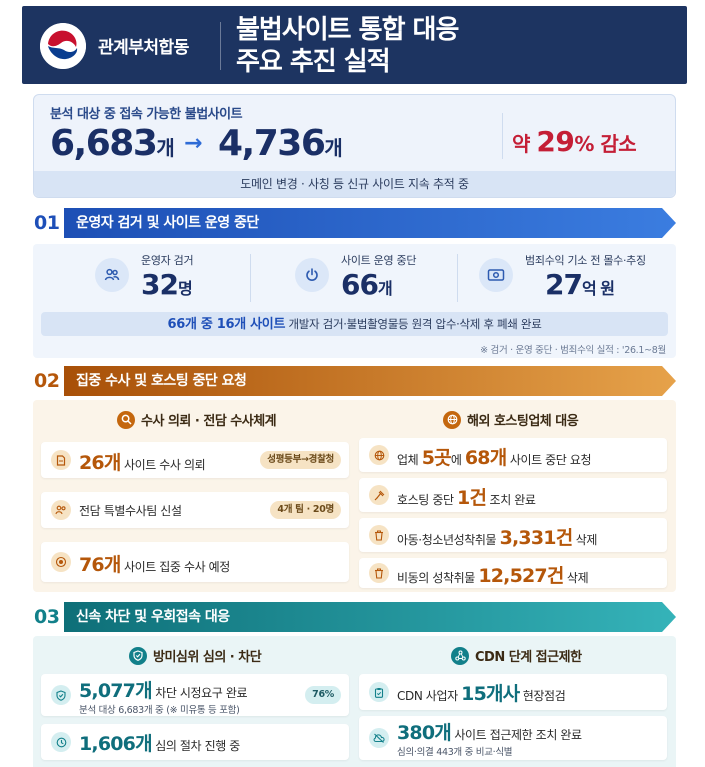  I want to click on card-text: 76개 사이트 집중 수사 예정, so click(154, 563).